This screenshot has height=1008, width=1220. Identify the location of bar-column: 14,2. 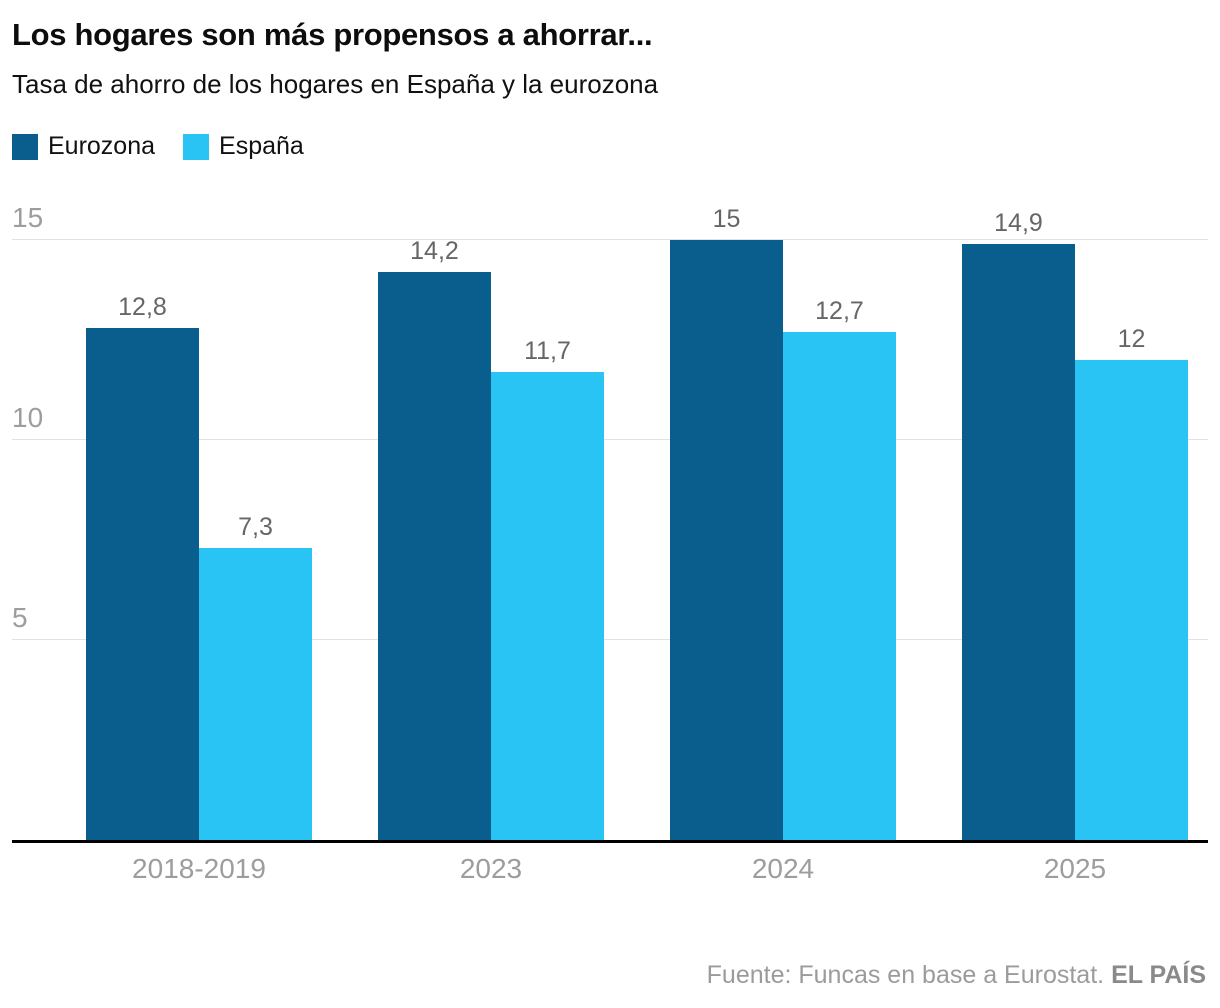
(434, 539).